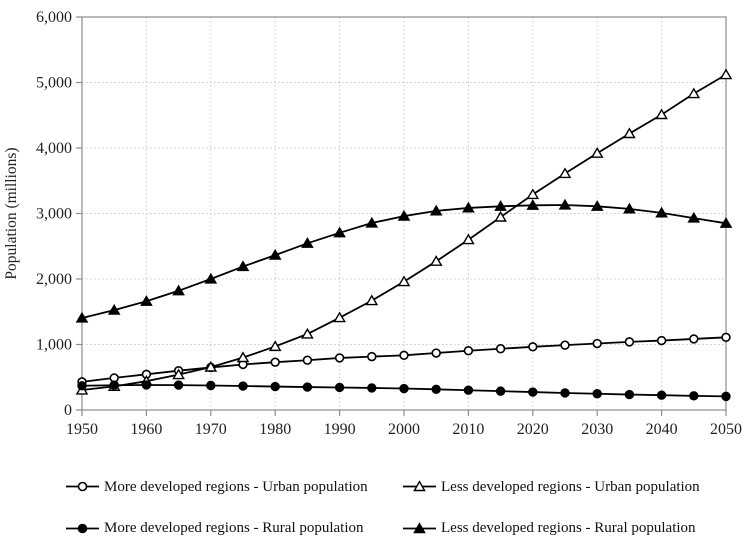 This screenshot has height=543, width=755. What do you see at coordinates (726, 429) in the screenshot?
I see `svg-text: 2050` at bounding box center [726, 429].